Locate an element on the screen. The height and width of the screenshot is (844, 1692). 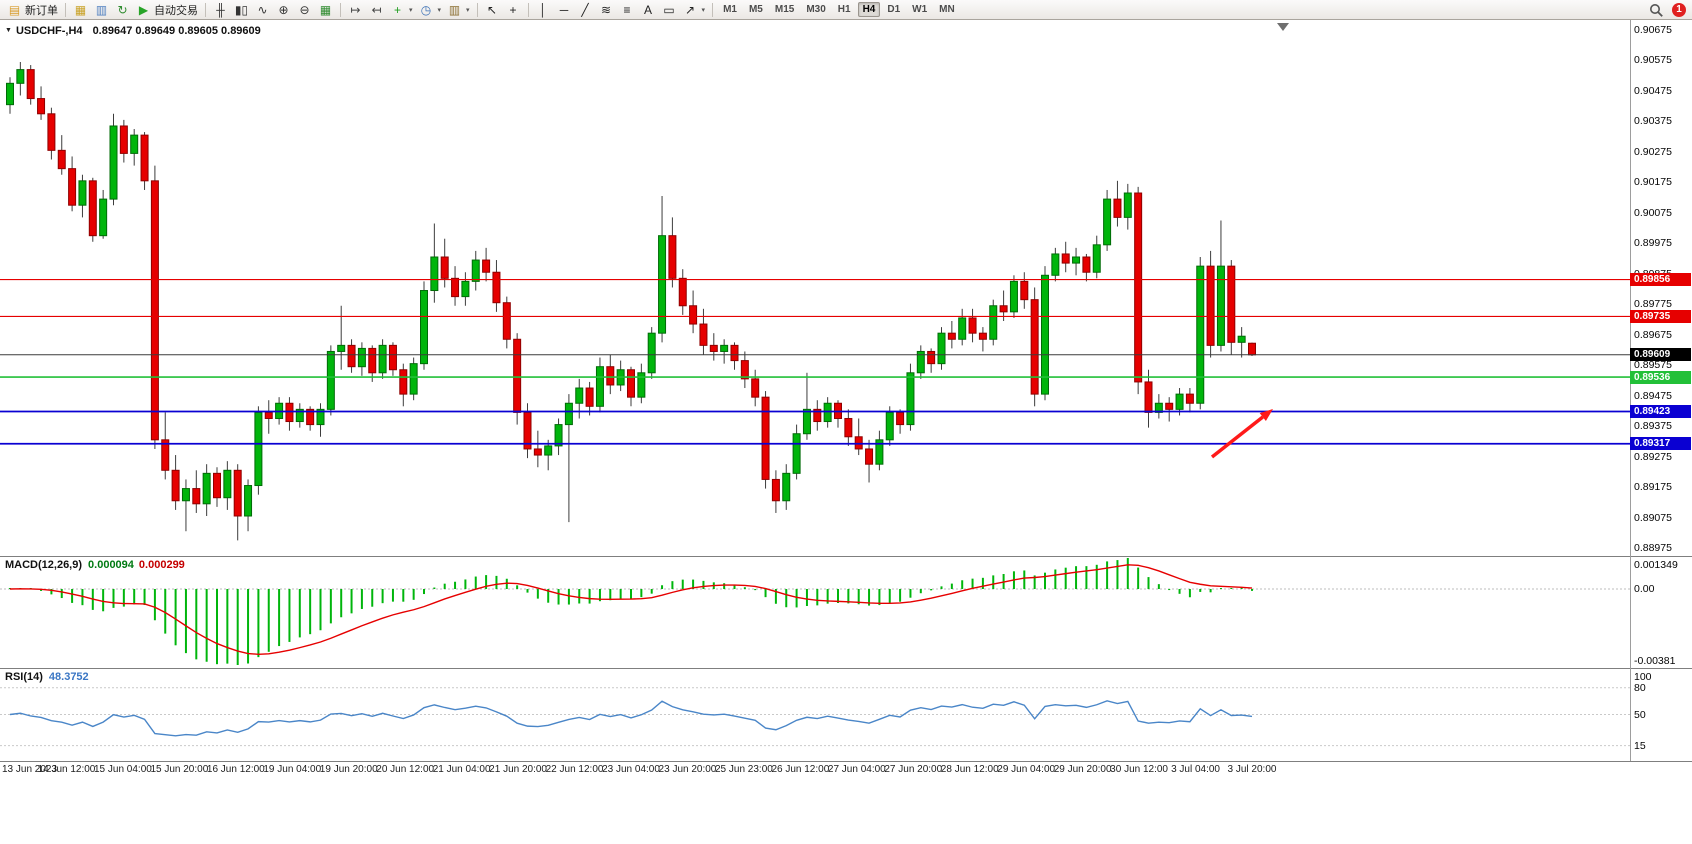
profiles-icon: ▦ is located at coordinates (80, 9).